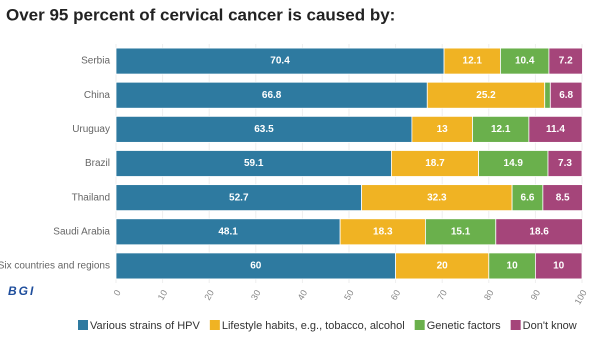 This screenshot has height=341, width=599. Describe the element at coordinates (81, 231) in the screenshot. I see `y-tick-label: Saudi Arabia` at that location.